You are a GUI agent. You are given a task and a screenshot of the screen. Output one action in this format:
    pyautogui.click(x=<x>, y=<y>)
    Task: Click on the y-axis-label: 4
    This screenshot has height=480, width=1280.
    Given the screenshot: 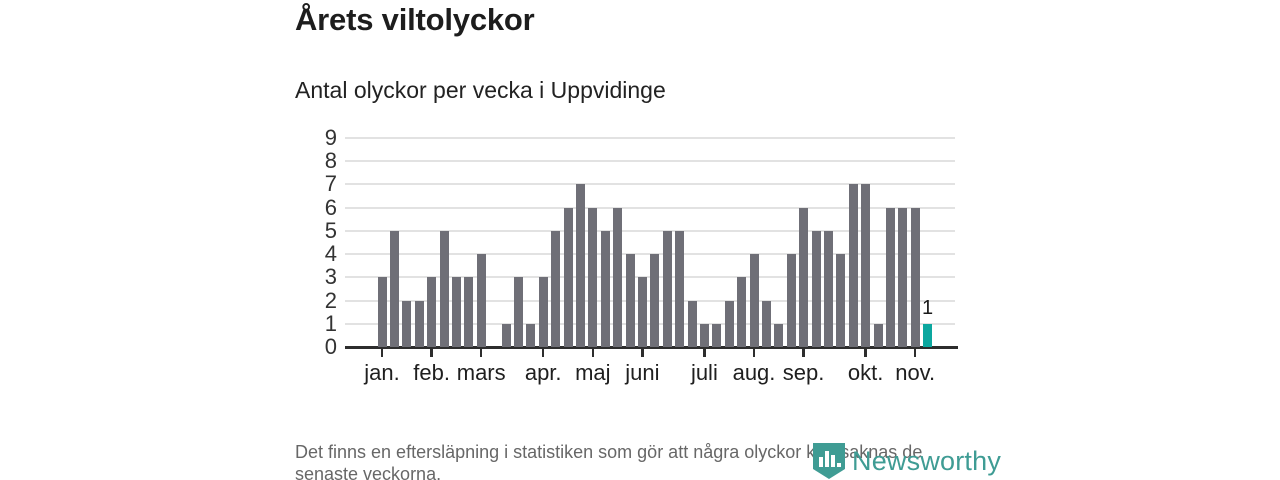 What is the action you would take?
    pyautogui.click(x=330, y=254)
    